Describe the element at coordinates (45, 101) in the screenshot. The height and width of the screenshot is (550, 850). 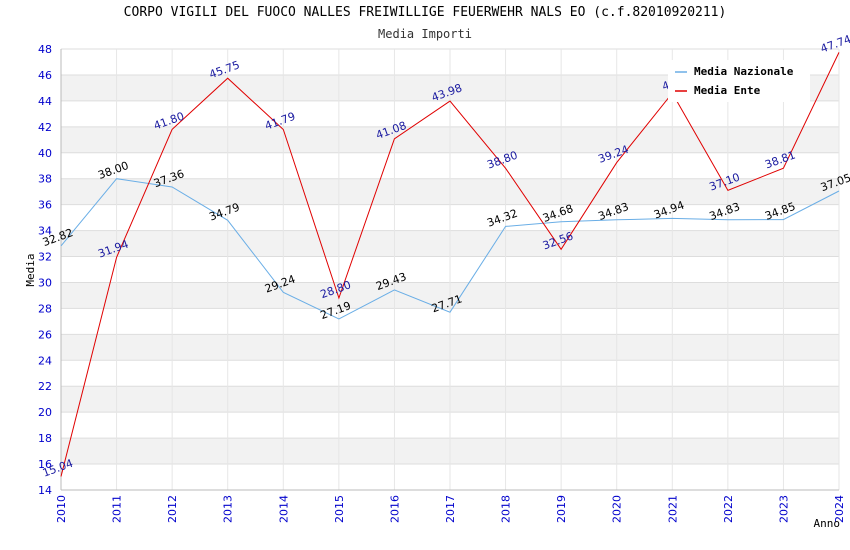
I see `y-tick-label: 44` at that location.